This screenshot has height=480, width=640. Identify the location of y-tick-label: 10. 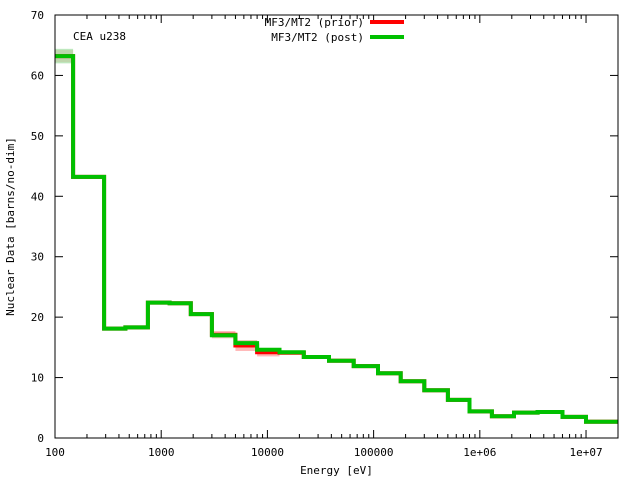
(37, 378).